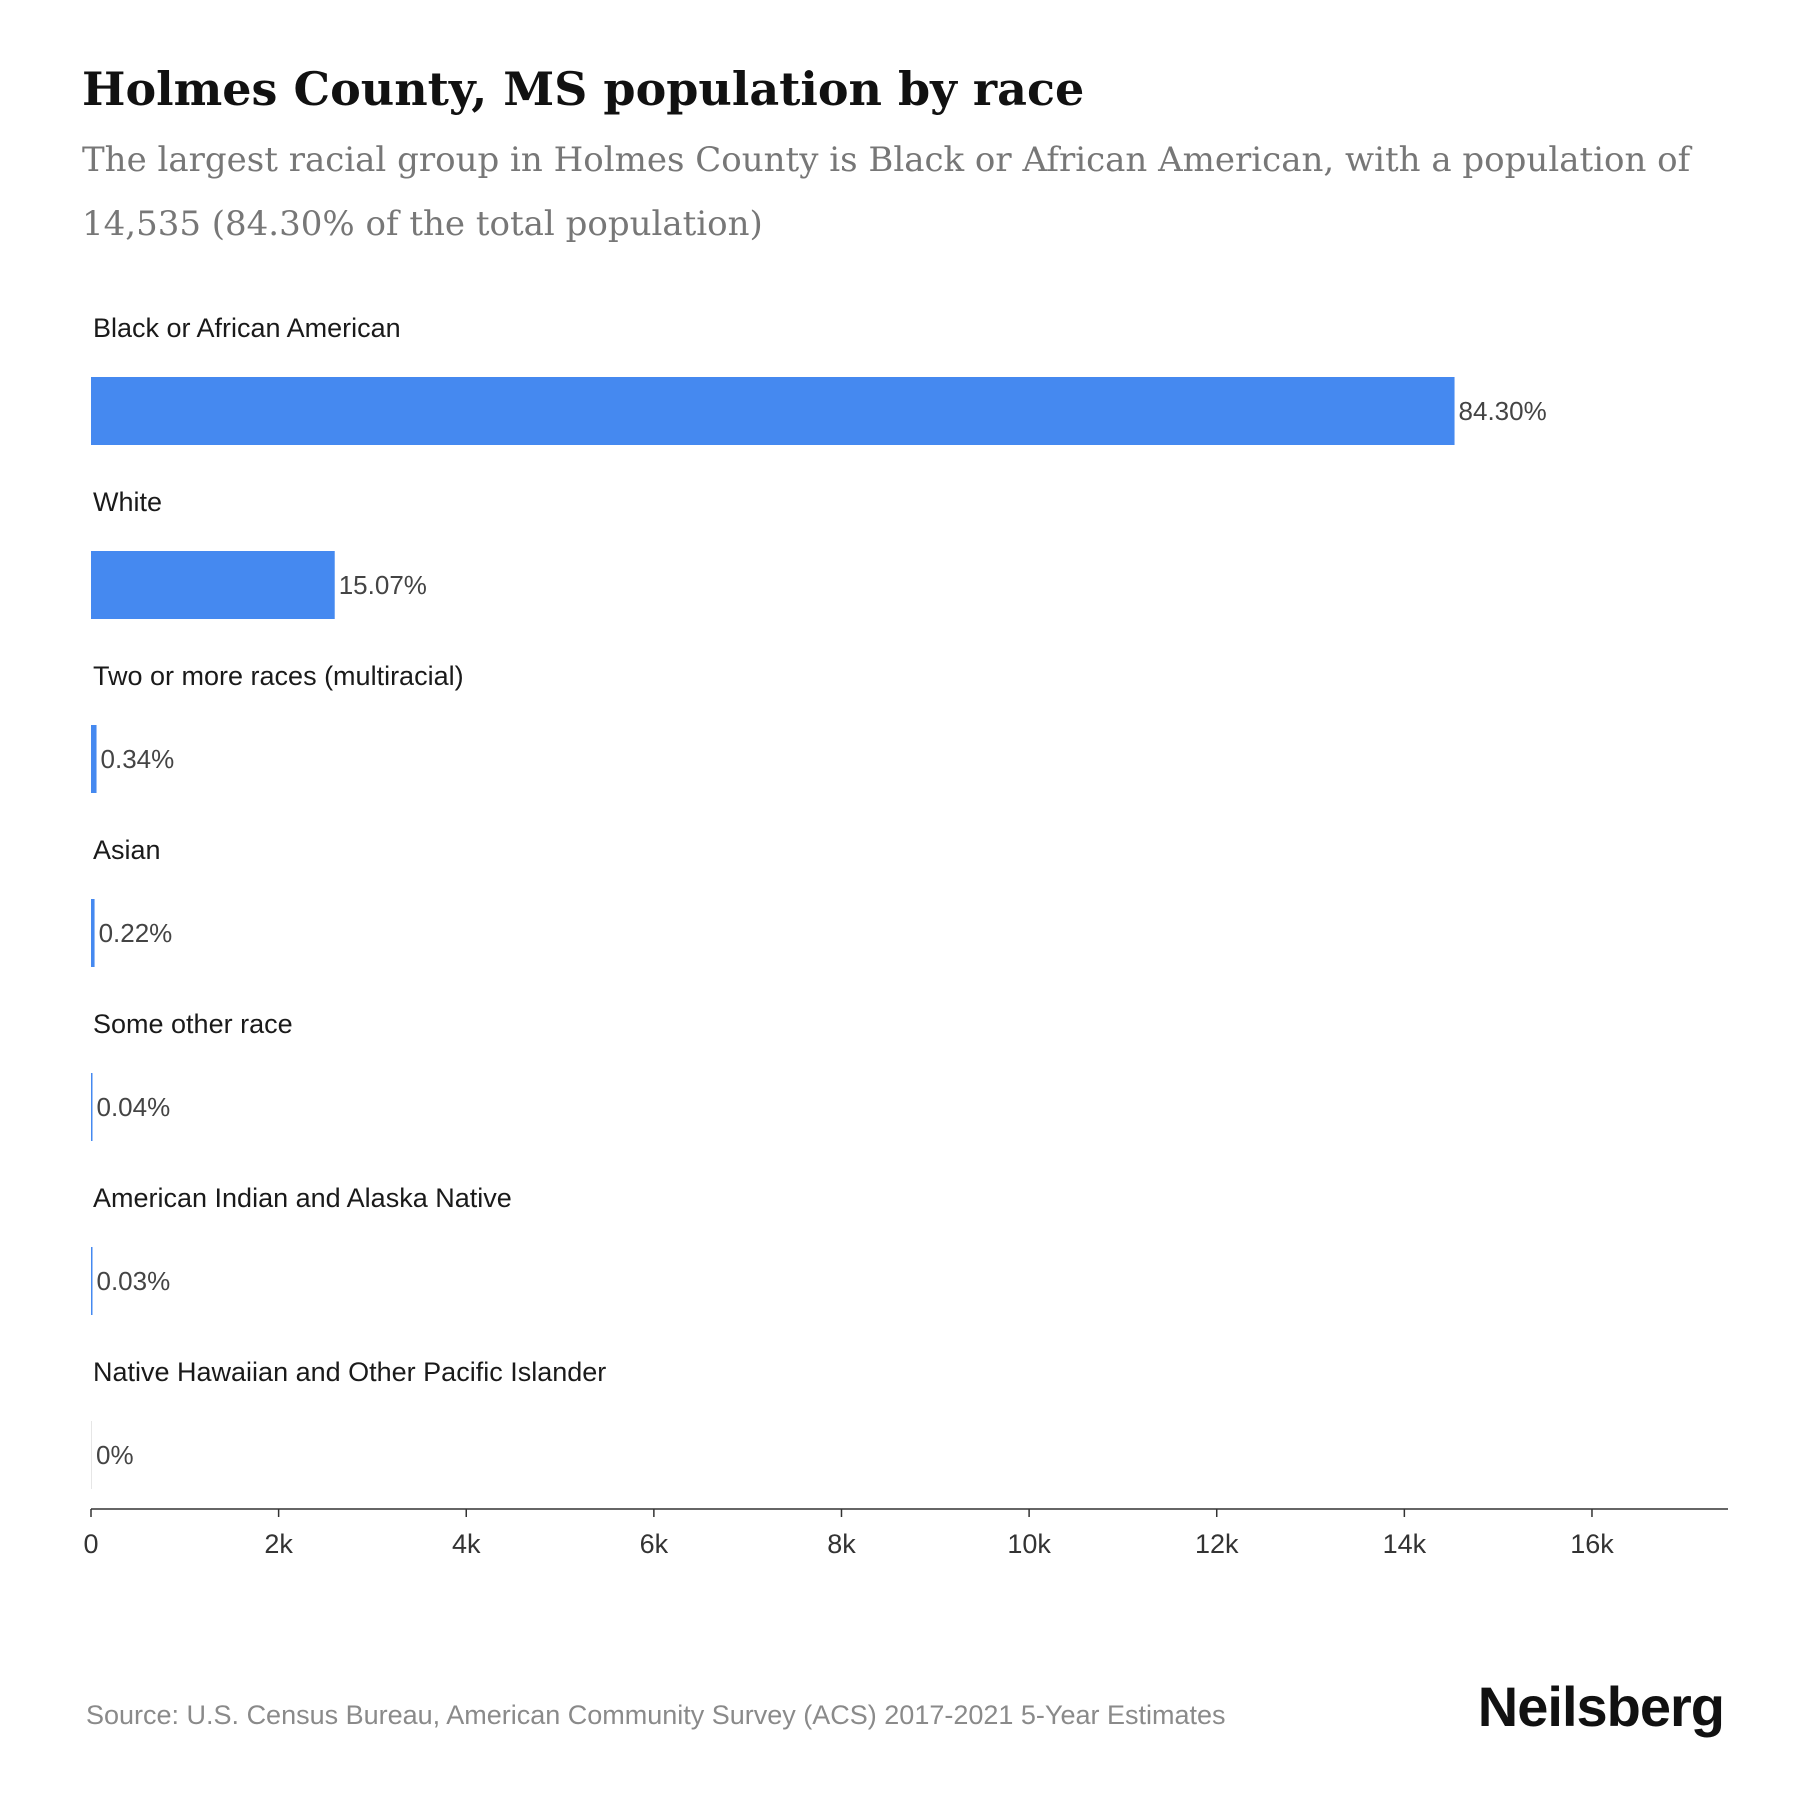 Image resolution: width=1800 pixels, height=1800 pixels. Describe the element at coordinates (193, 1024) in the screenshot. I see `category-label: Some other race` at that location.